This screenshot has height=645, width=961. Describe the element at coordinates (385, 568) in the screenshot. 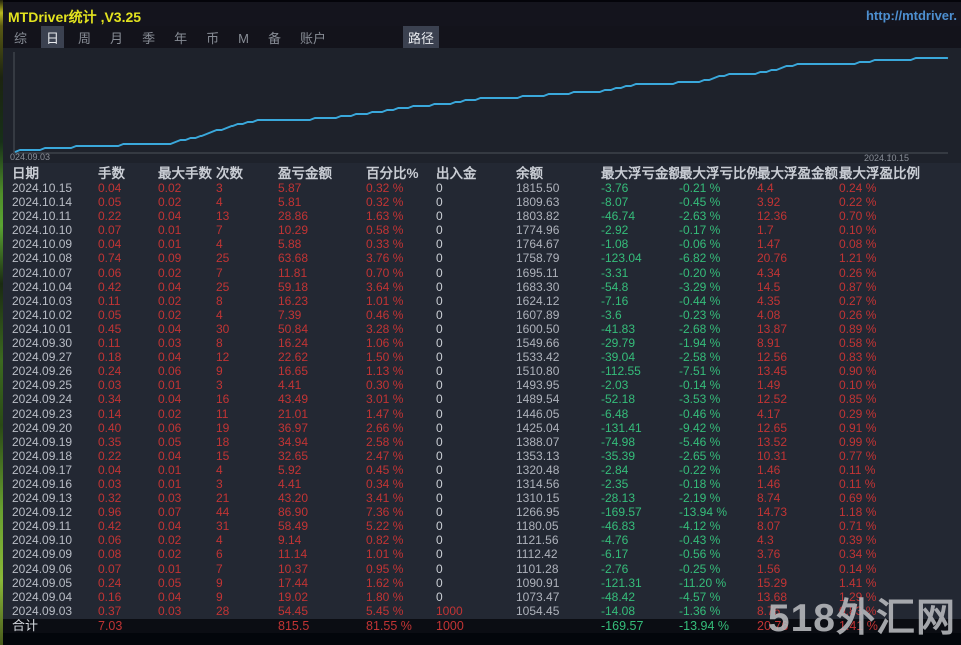

I see `cell: 0.95 %` at that location.